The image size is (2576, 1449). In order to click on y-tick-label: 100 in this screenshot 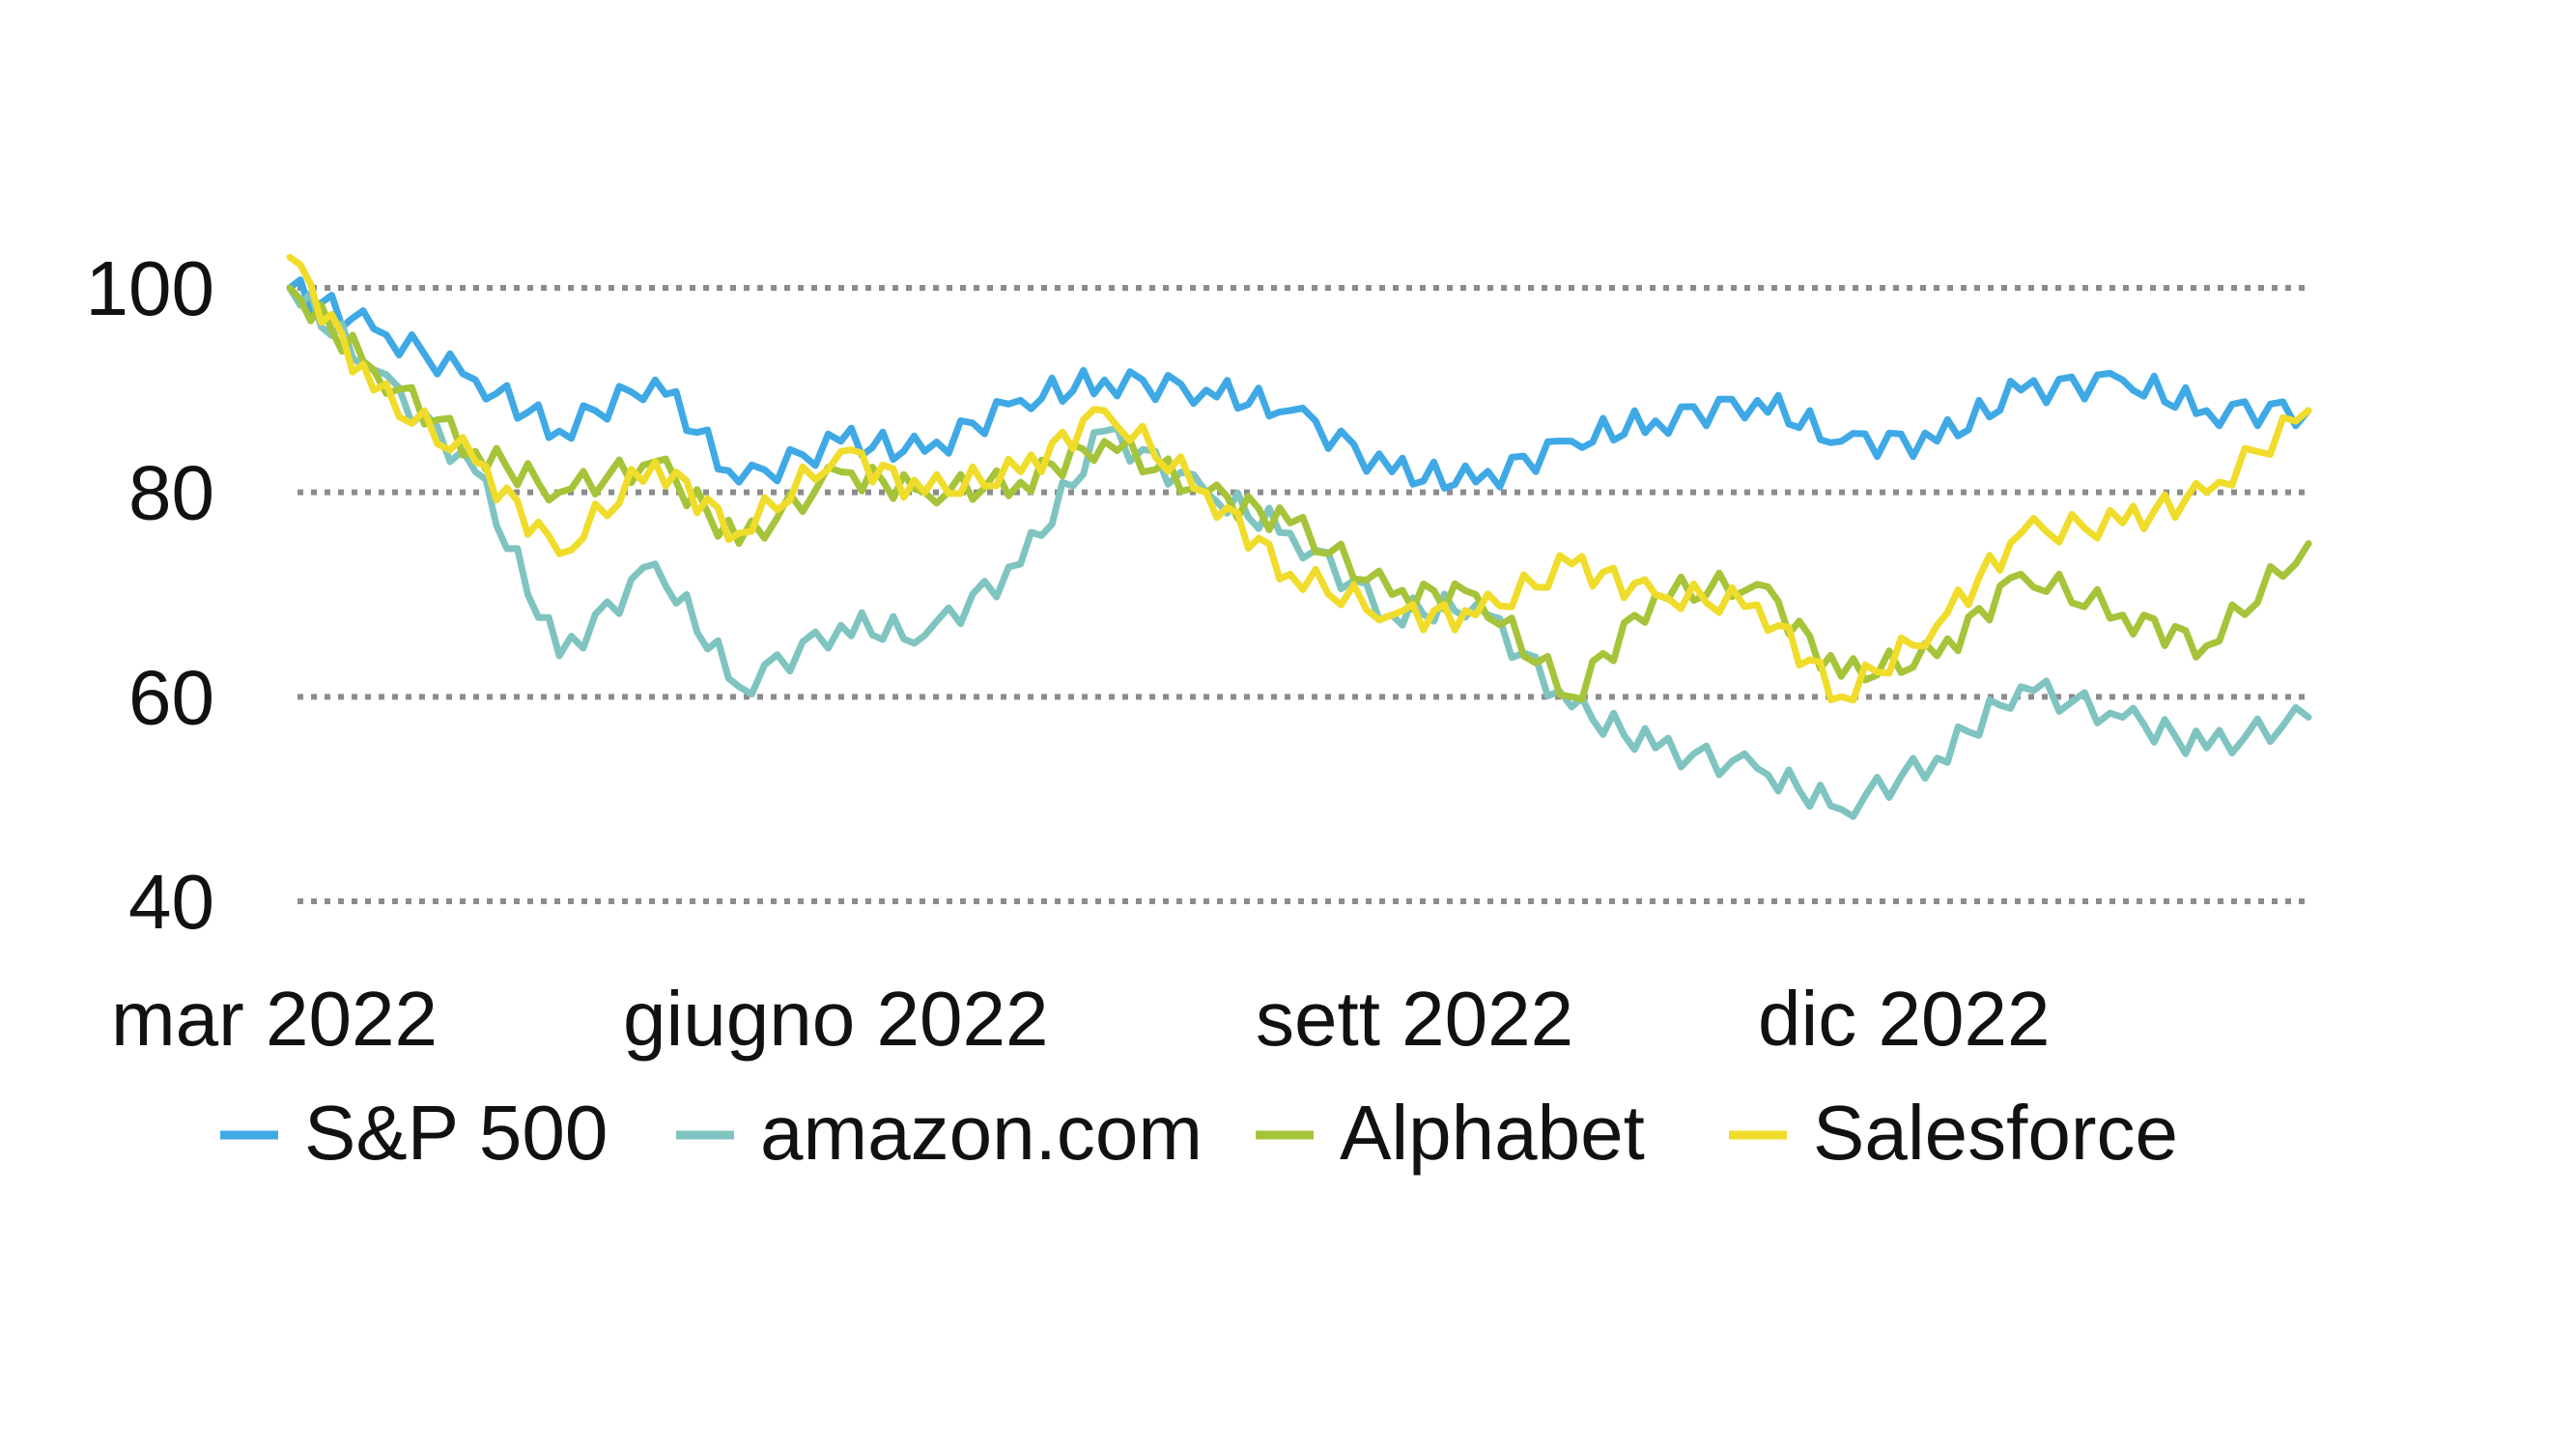, I will do `click(150, 288)`.